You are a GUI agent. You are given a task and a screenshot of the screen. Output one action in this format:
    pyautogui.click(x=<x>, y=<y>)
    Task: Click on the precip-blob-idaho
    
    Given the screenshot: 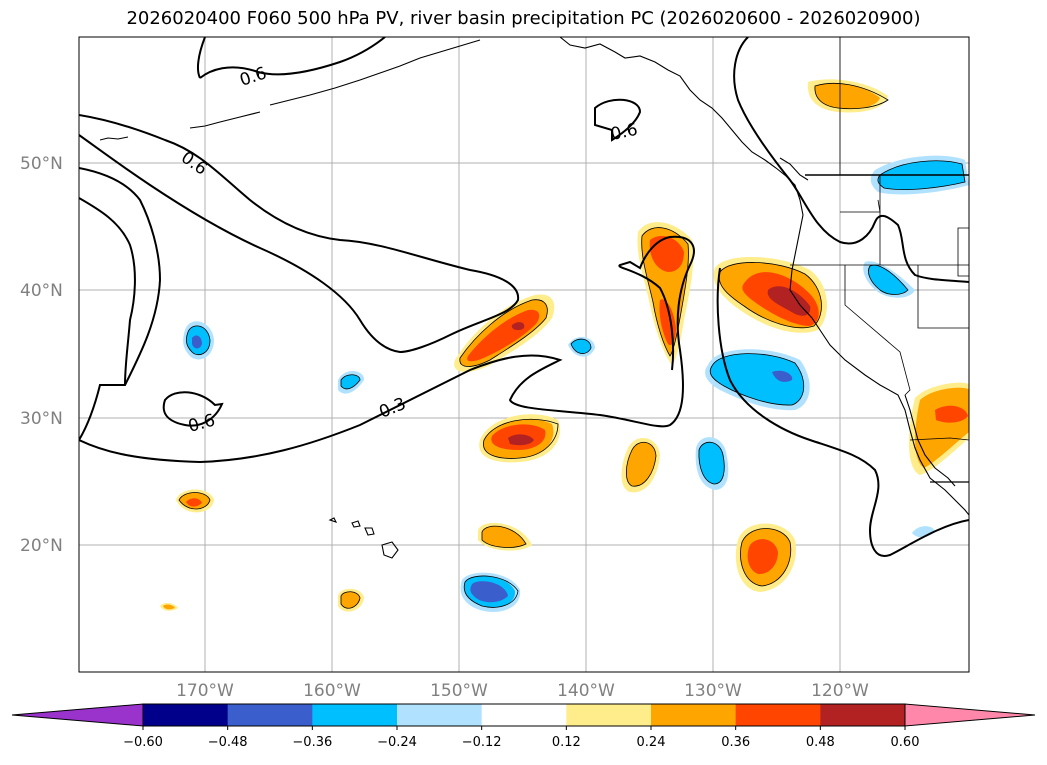 What is the action you would take?
    pyautogui.click(x=889, y=279)
    